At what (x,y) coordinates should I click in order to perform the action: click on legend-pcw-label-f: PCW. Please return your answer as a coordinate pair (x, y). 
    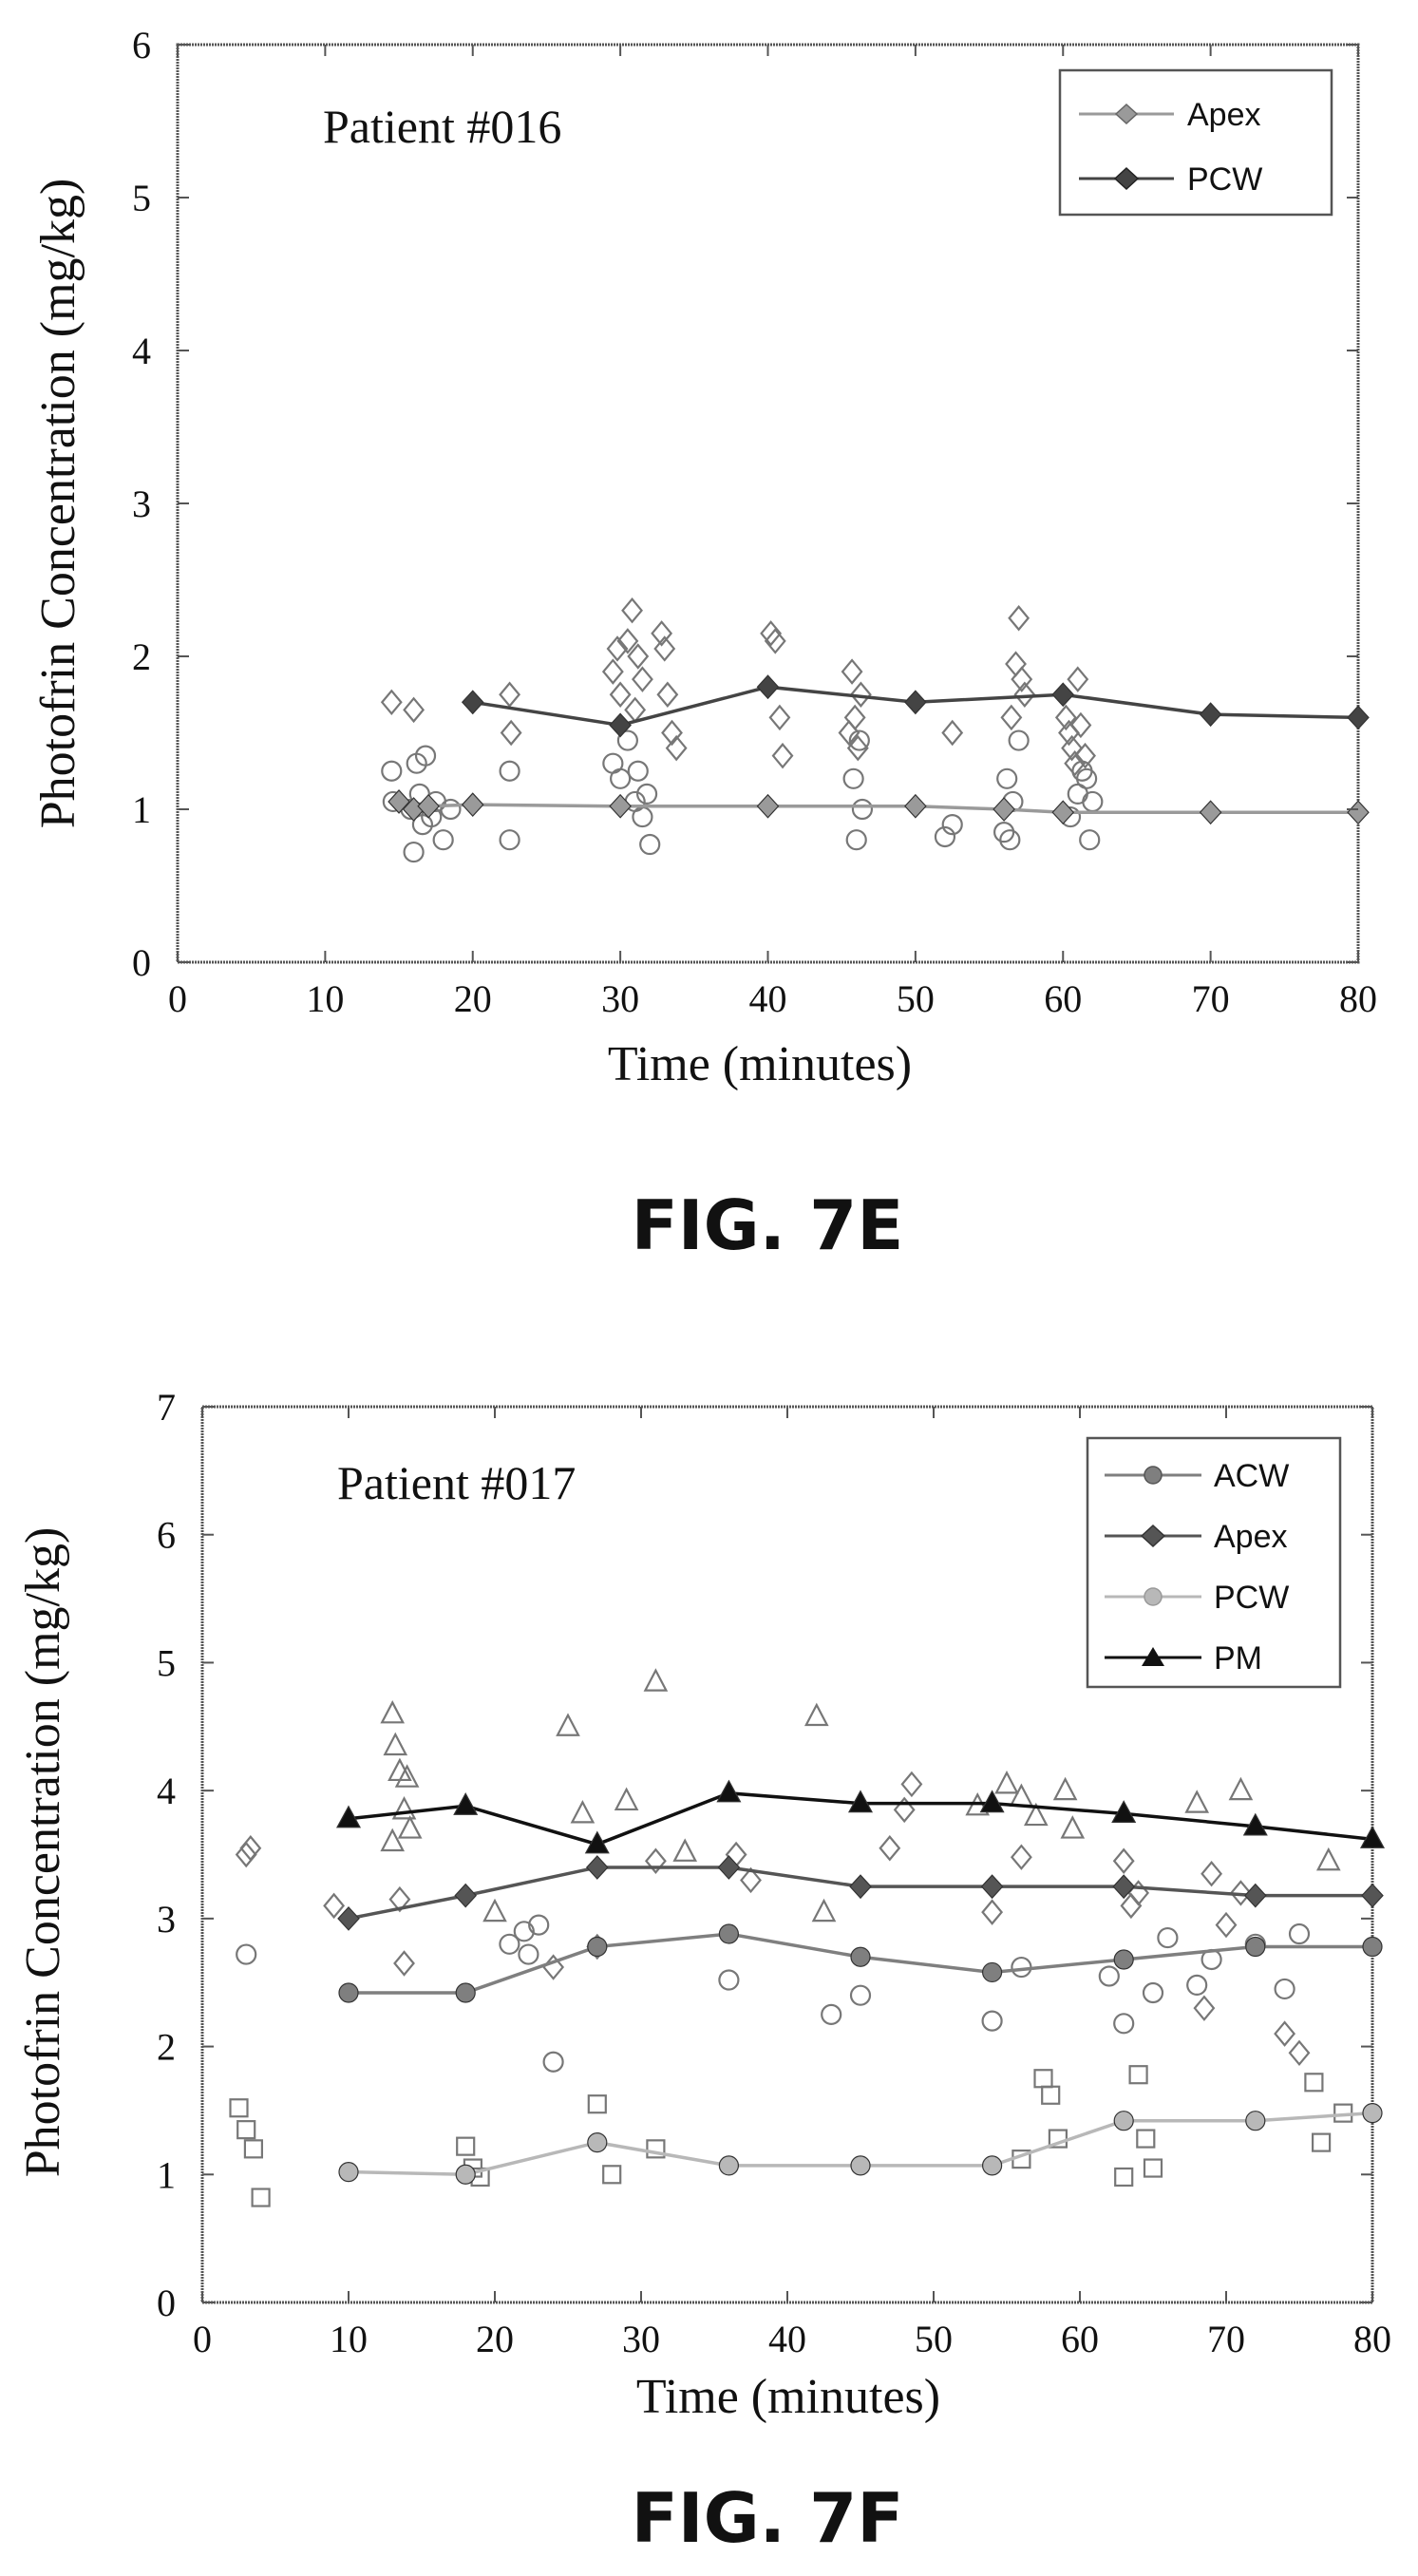
    Looking at the image, I should click on (1251, 1598).